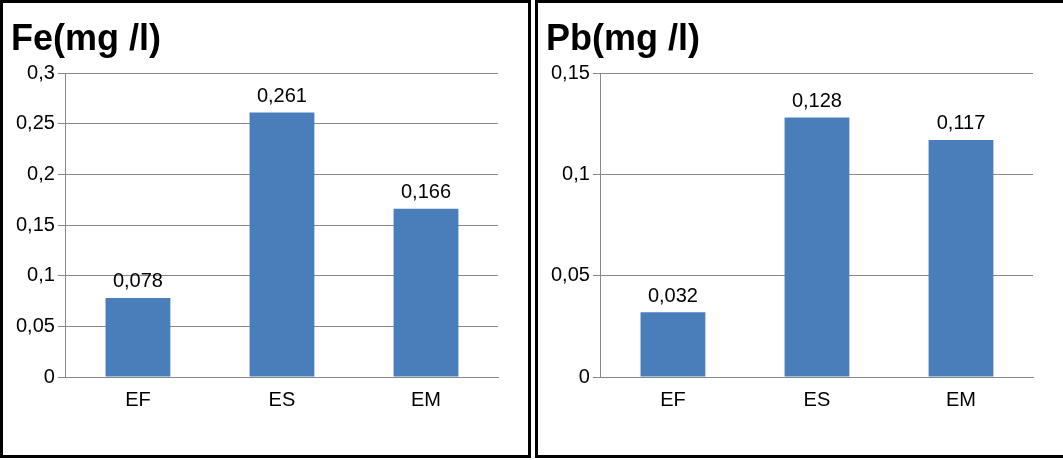 This screenshot has height=460, width=1063. I want to click on data-label: 0,261, so click(281, 95).